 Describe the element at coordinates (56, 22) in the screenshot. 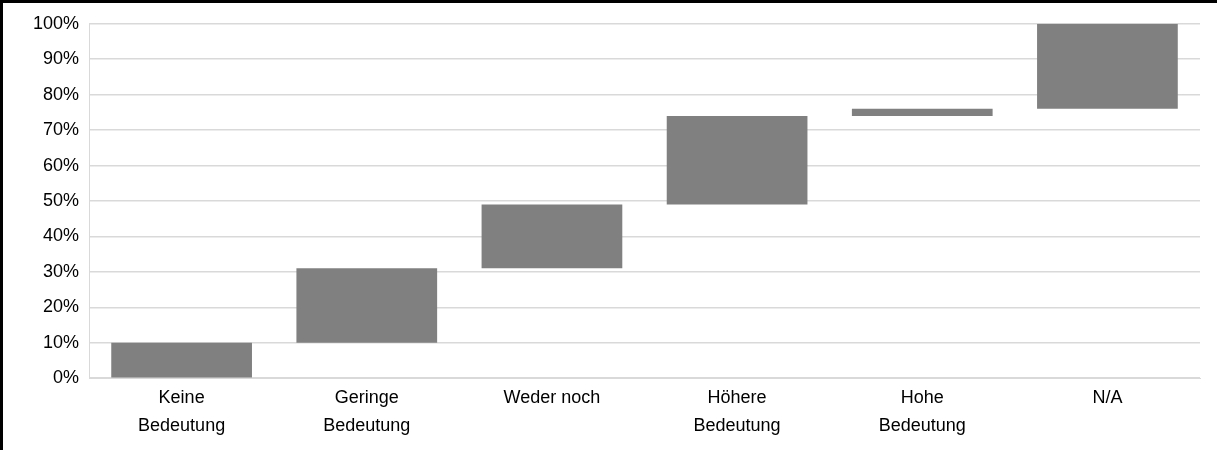

I see `y-tick-label: 100%` at that location.